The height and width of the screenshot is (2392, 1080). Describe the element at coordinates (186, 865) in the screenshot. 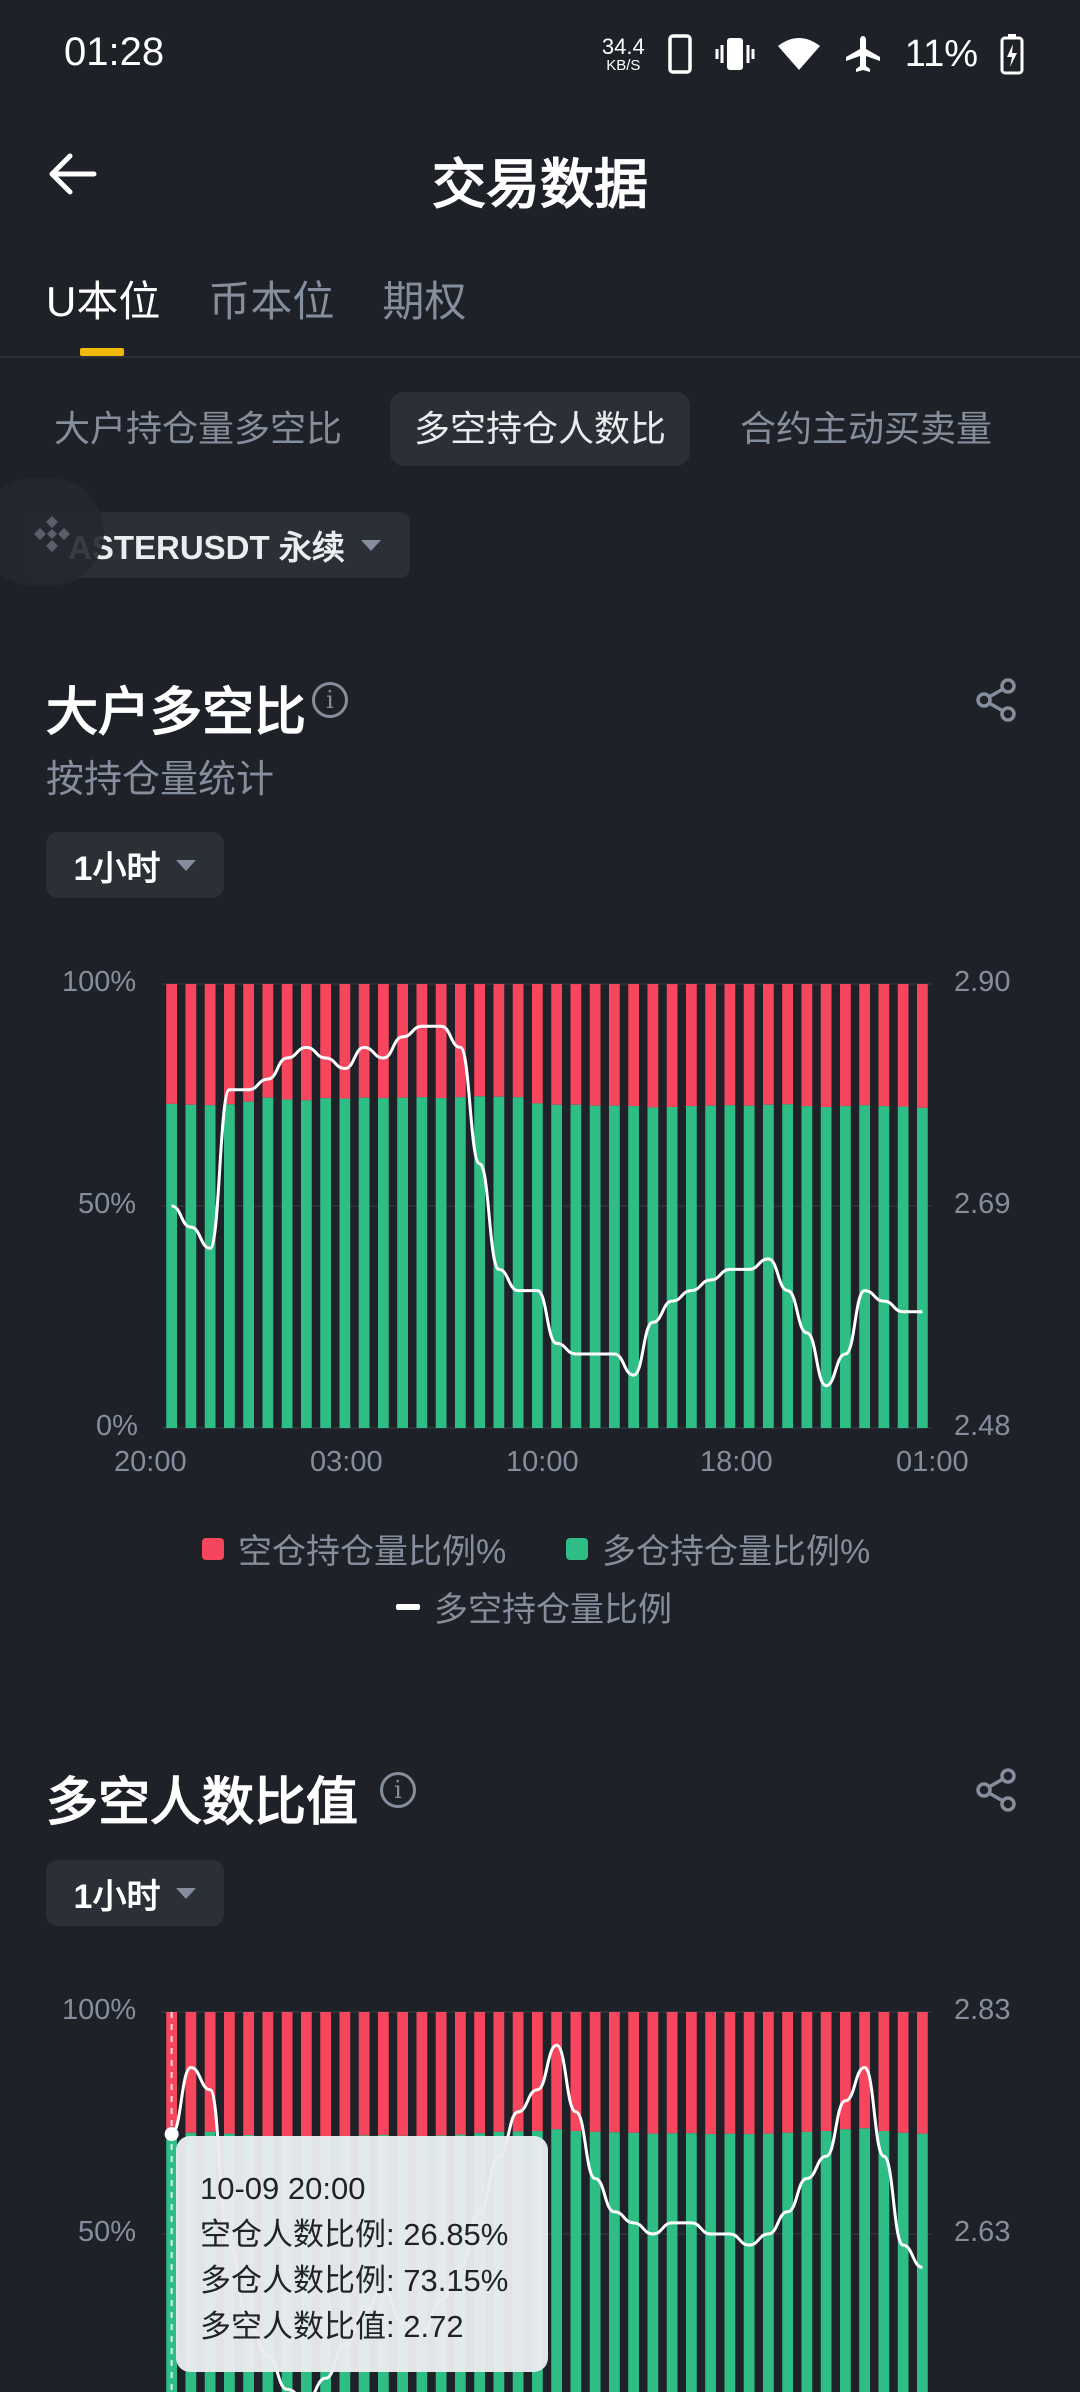

I see `chevron-down-icon` at that location.